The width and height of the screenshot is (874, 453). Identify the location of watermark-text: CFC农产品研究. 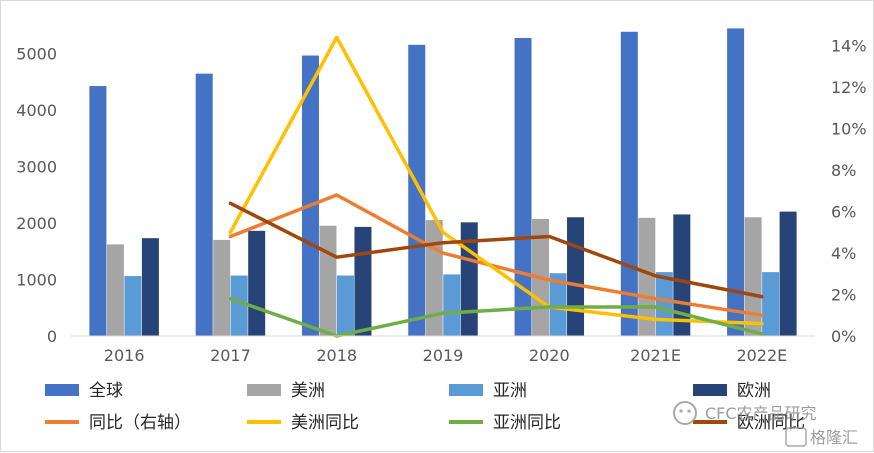
(761, 413).